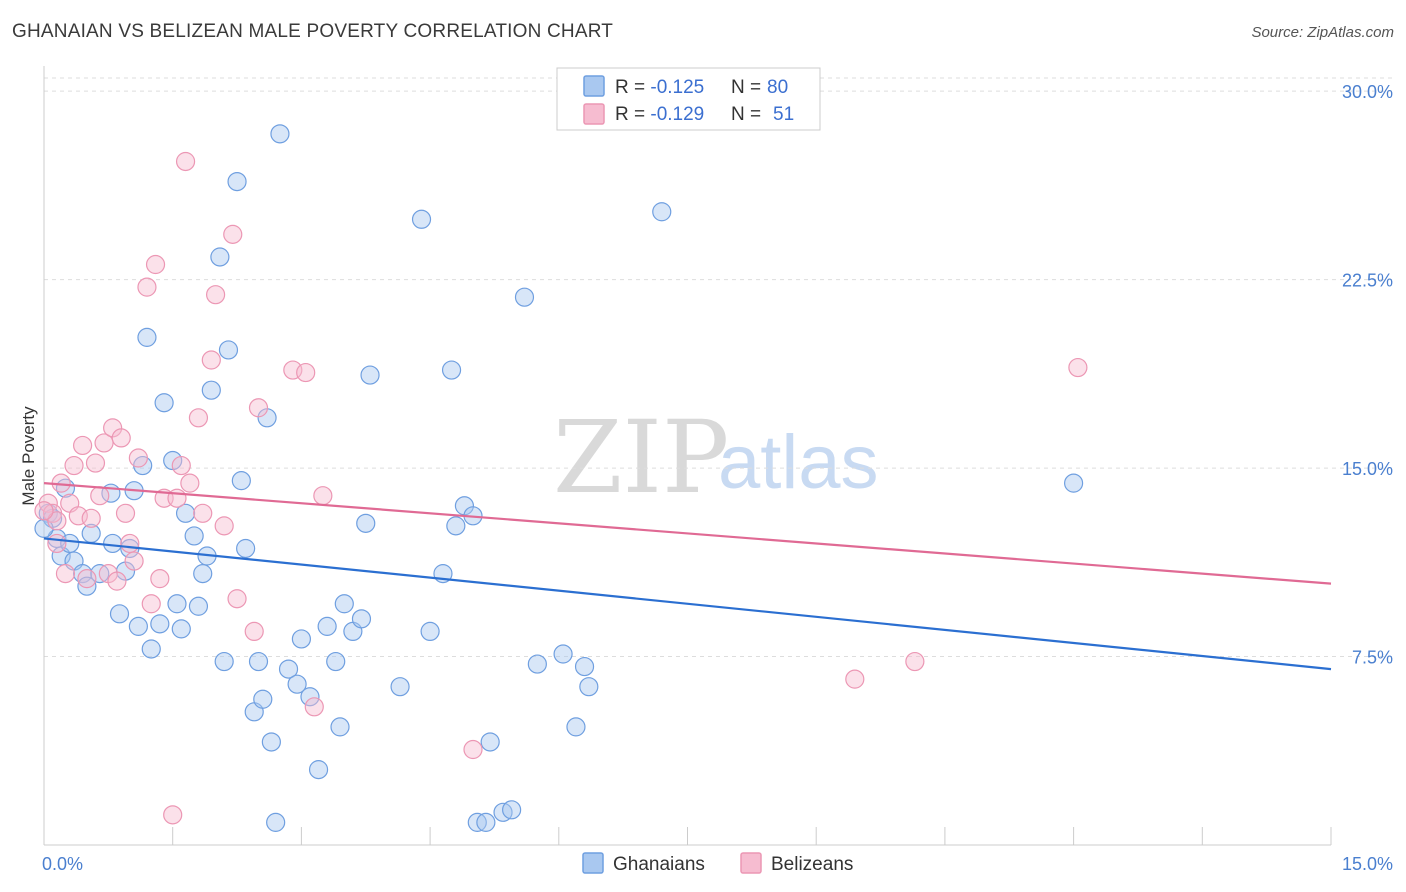 Image resolution: width=1406 pixels, height=892 pixels. Describe the element at coordinates (677, 87) in the screenshot. I see `legend-r-value: -0.125` at that location.